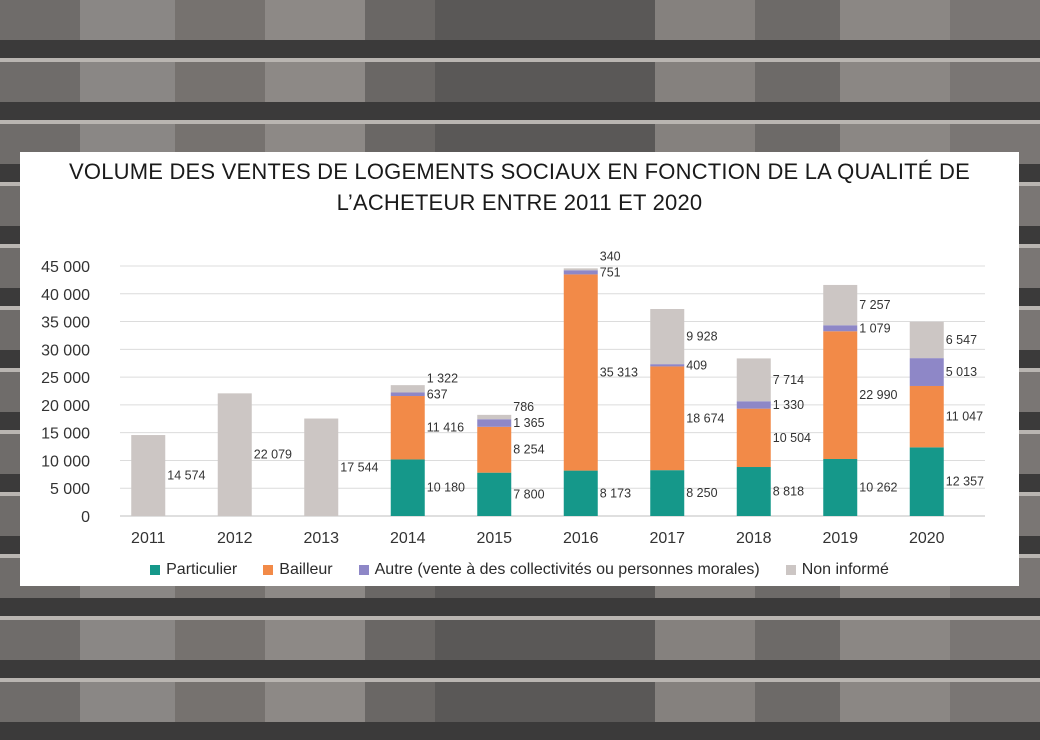 This screenshot has width=1040, height=740. Describe the element at coordinates (65, 323) in the screenshot. I see `y-tick-label: 35 000` at that location.